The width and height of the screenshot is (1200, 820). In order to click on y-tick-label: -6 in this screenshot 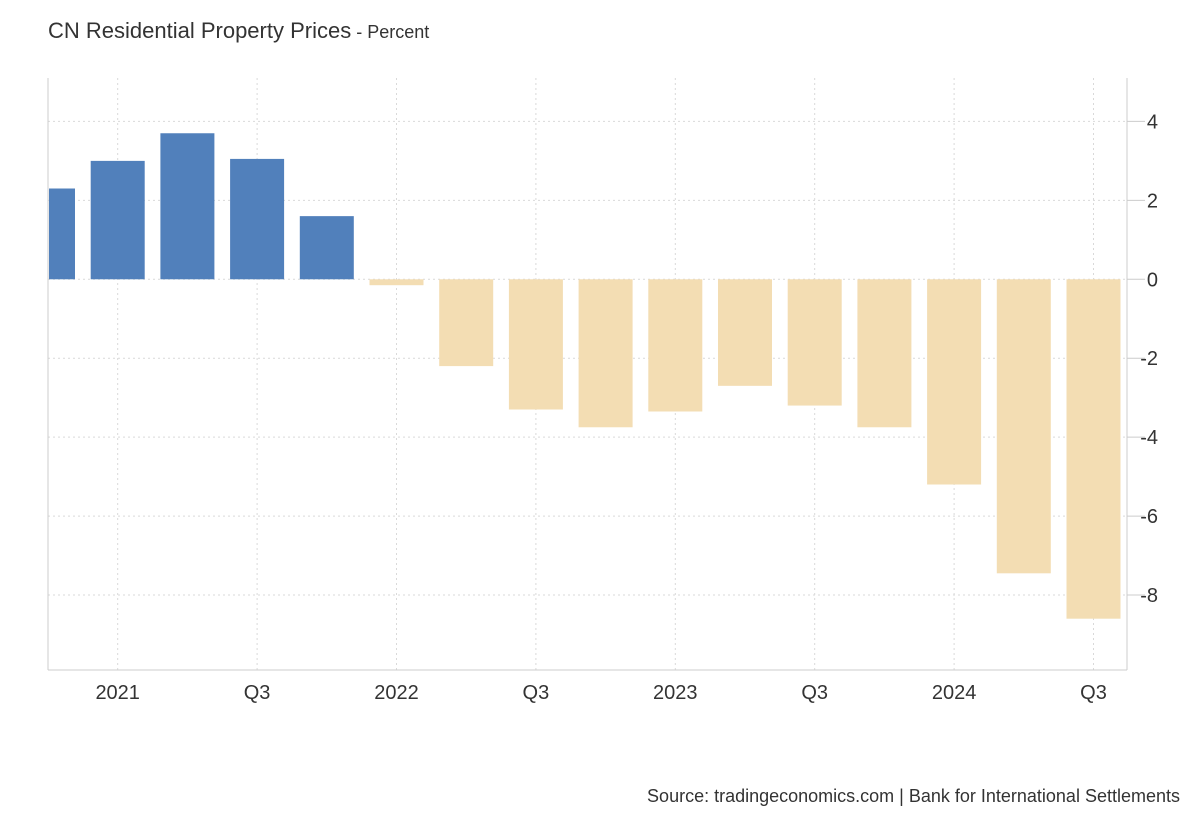, I will do `click(1149, 517)`.